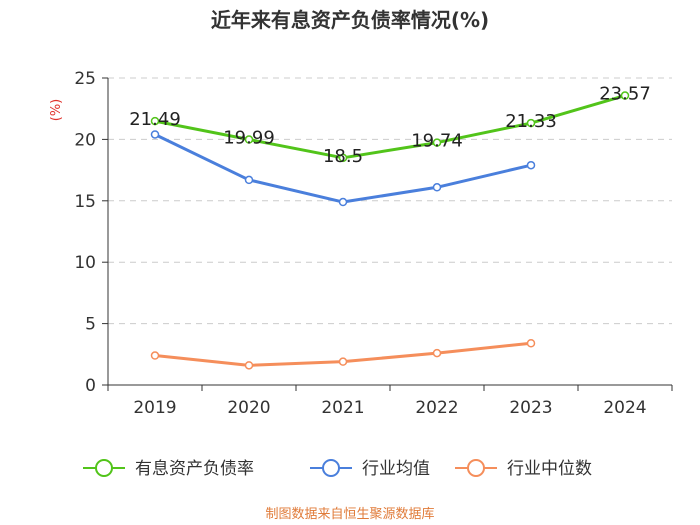  Describe the element at coordinates (85, 79) in the screenshot. I see `y-tick-label: 25` at that location.